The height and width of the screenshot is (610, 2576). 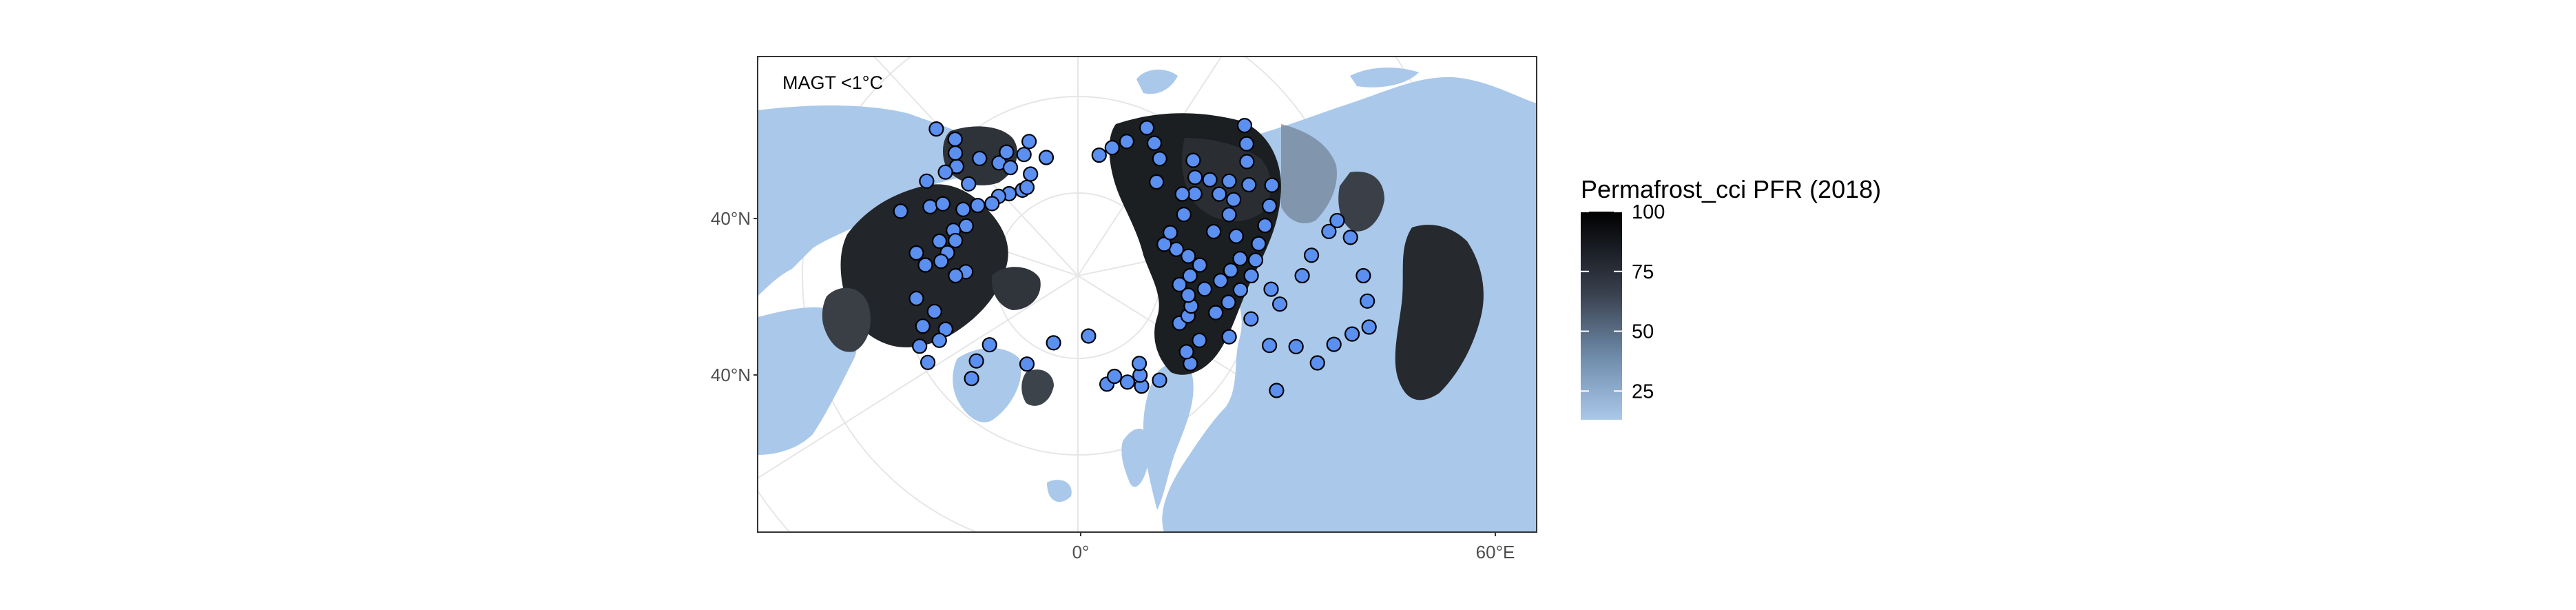 I want to click on legend-colorbar, so click(x=1601, y=316).